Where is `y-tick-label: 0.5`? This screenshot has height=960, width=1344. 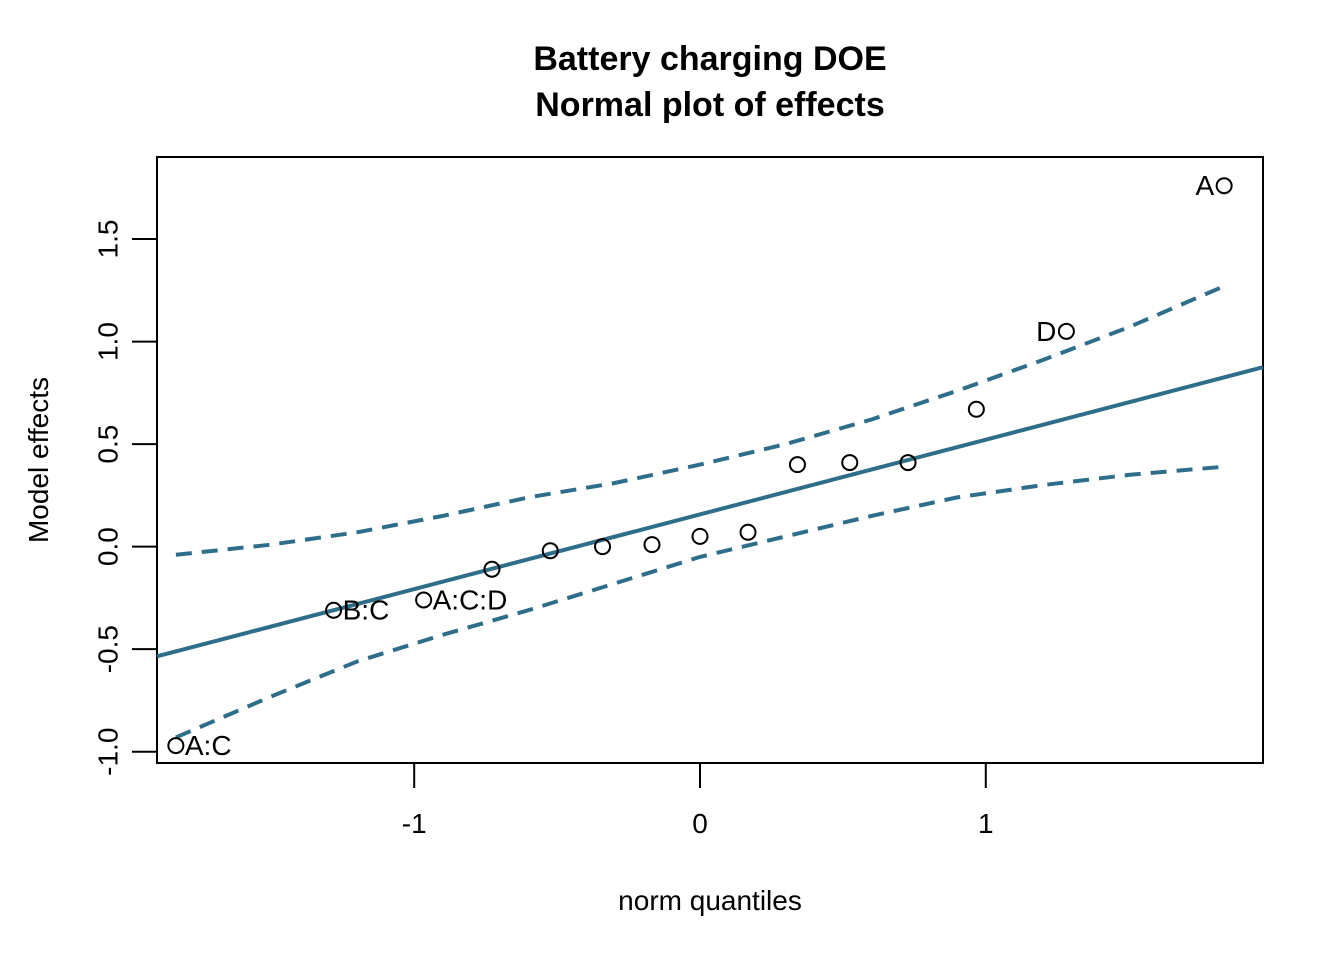 y-tick-label: 0.5 is located at coordinates (108, 444).